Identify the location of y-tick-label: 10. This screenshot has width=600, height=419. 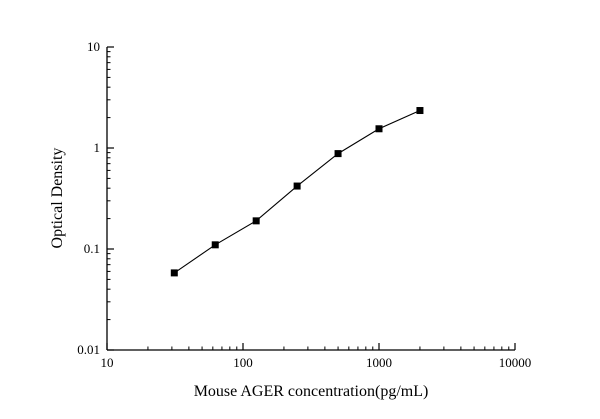
(93, 46).